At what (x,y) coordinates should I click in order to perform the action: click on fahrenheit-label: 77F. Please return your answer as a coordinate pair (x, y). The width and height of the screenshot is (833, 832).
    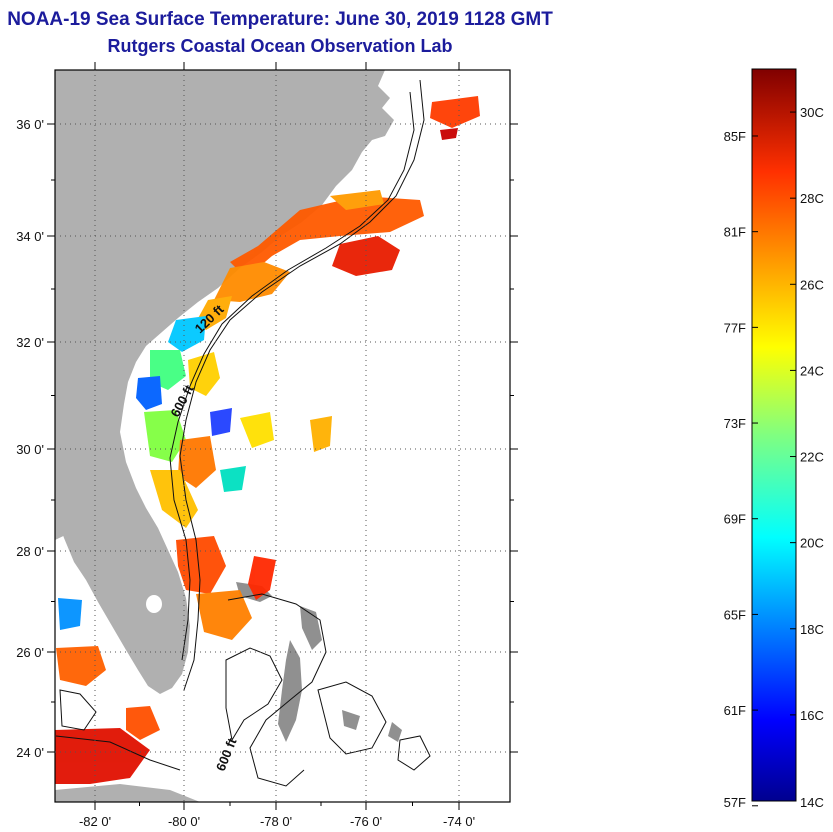
    Looking at the image, I should click on (735, 327).